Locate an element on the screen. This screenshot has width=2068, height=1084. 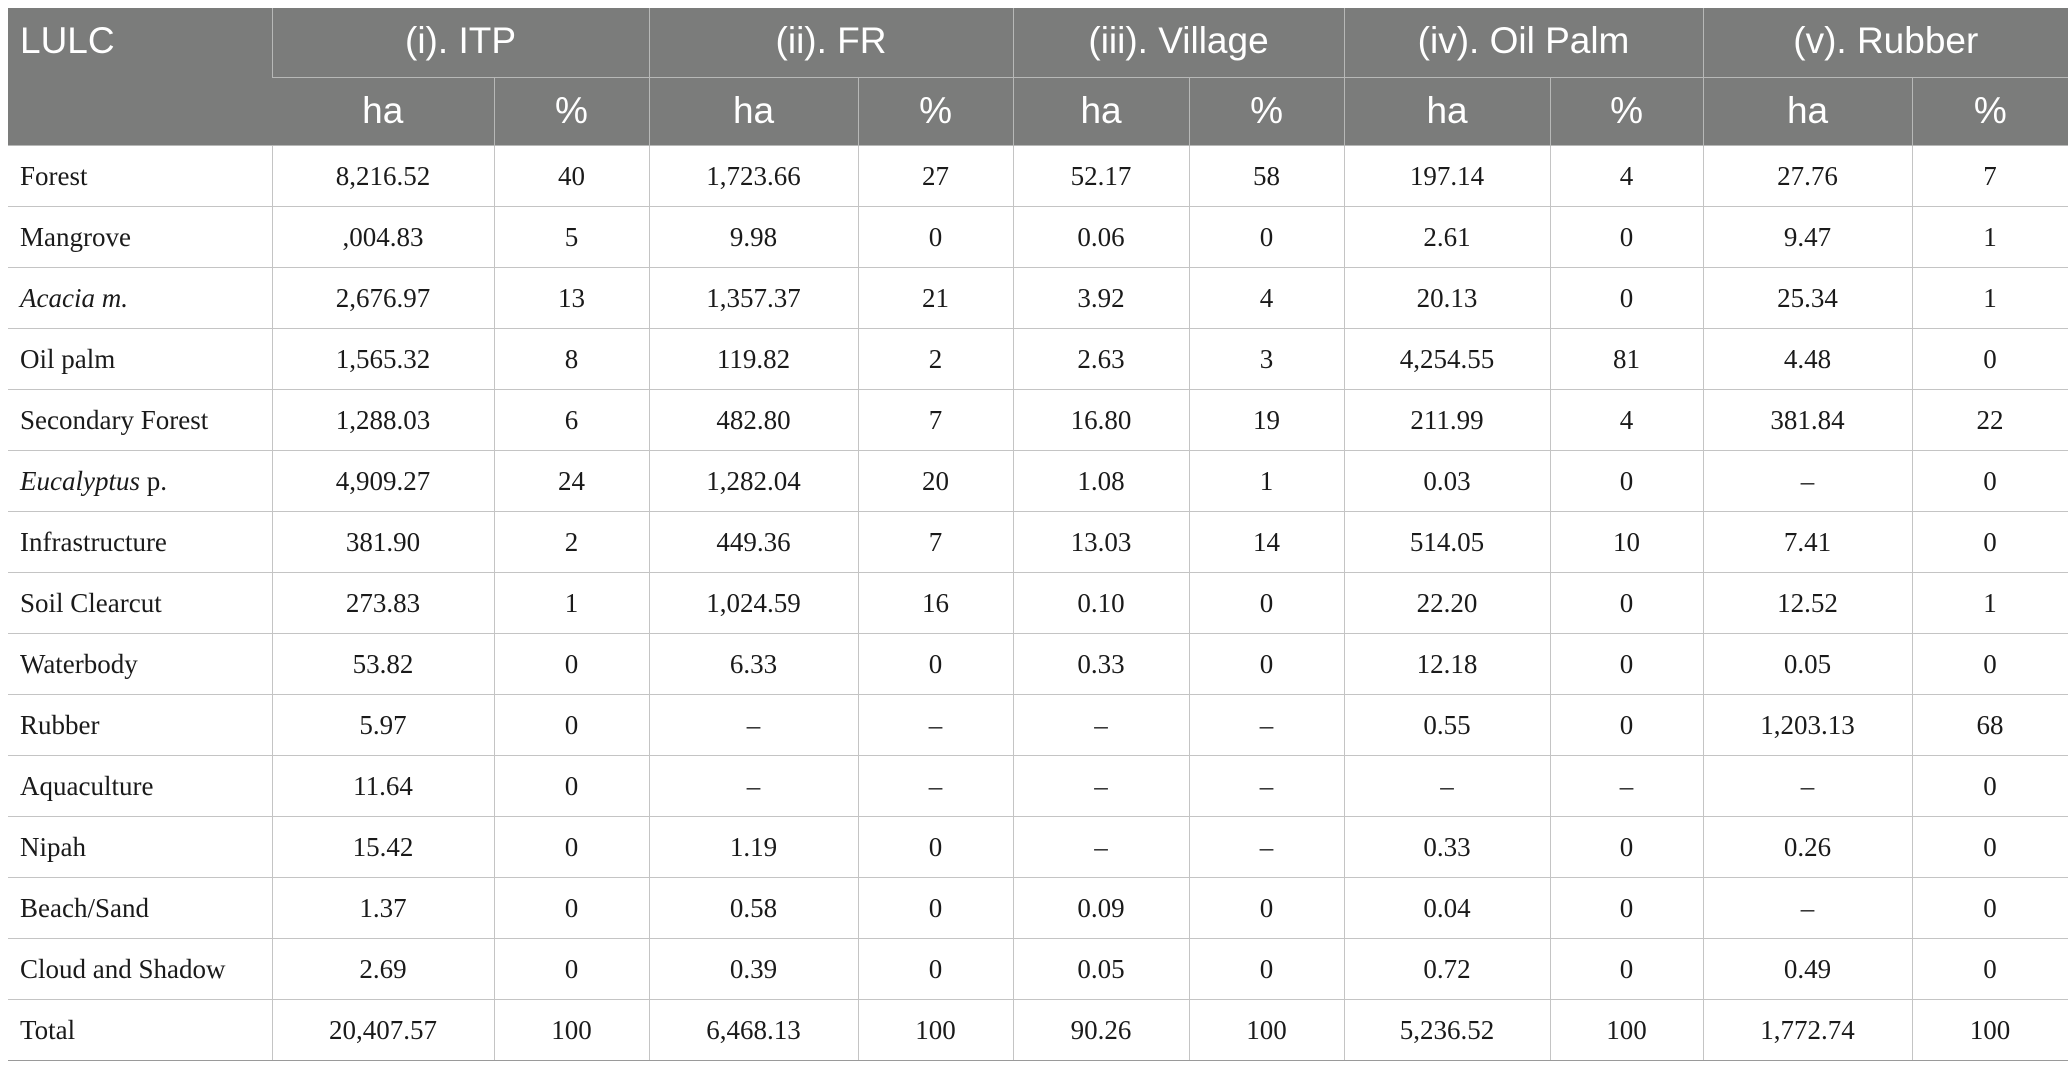
table-row: Aquaculture 11.64 0– – – – – – –0 is located at coordinates (1038, 786).